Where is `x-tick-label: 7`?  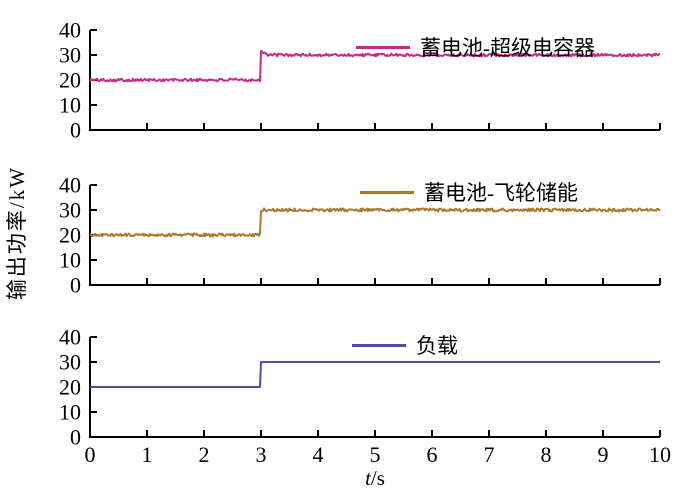
x-tick-label: 7 is located at coordinates (489, 454).